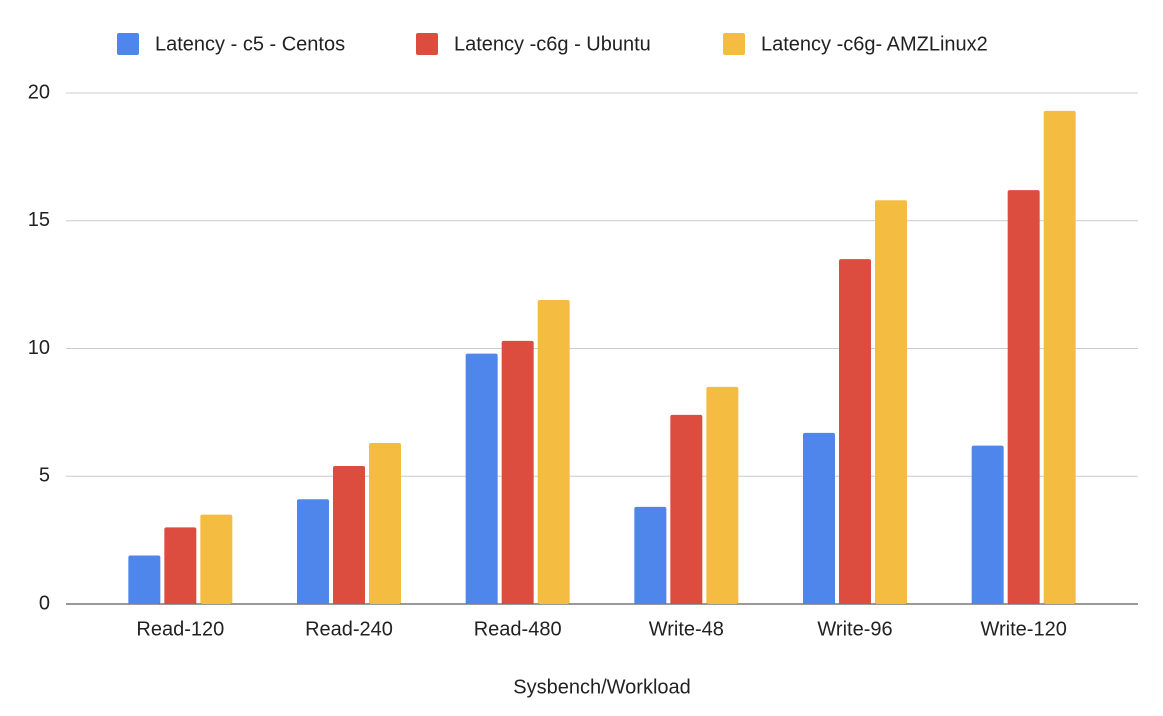  Describe the element at coordinates (518, 629) in the screenshot. I see `x-tick-label: Read-480` at that location.